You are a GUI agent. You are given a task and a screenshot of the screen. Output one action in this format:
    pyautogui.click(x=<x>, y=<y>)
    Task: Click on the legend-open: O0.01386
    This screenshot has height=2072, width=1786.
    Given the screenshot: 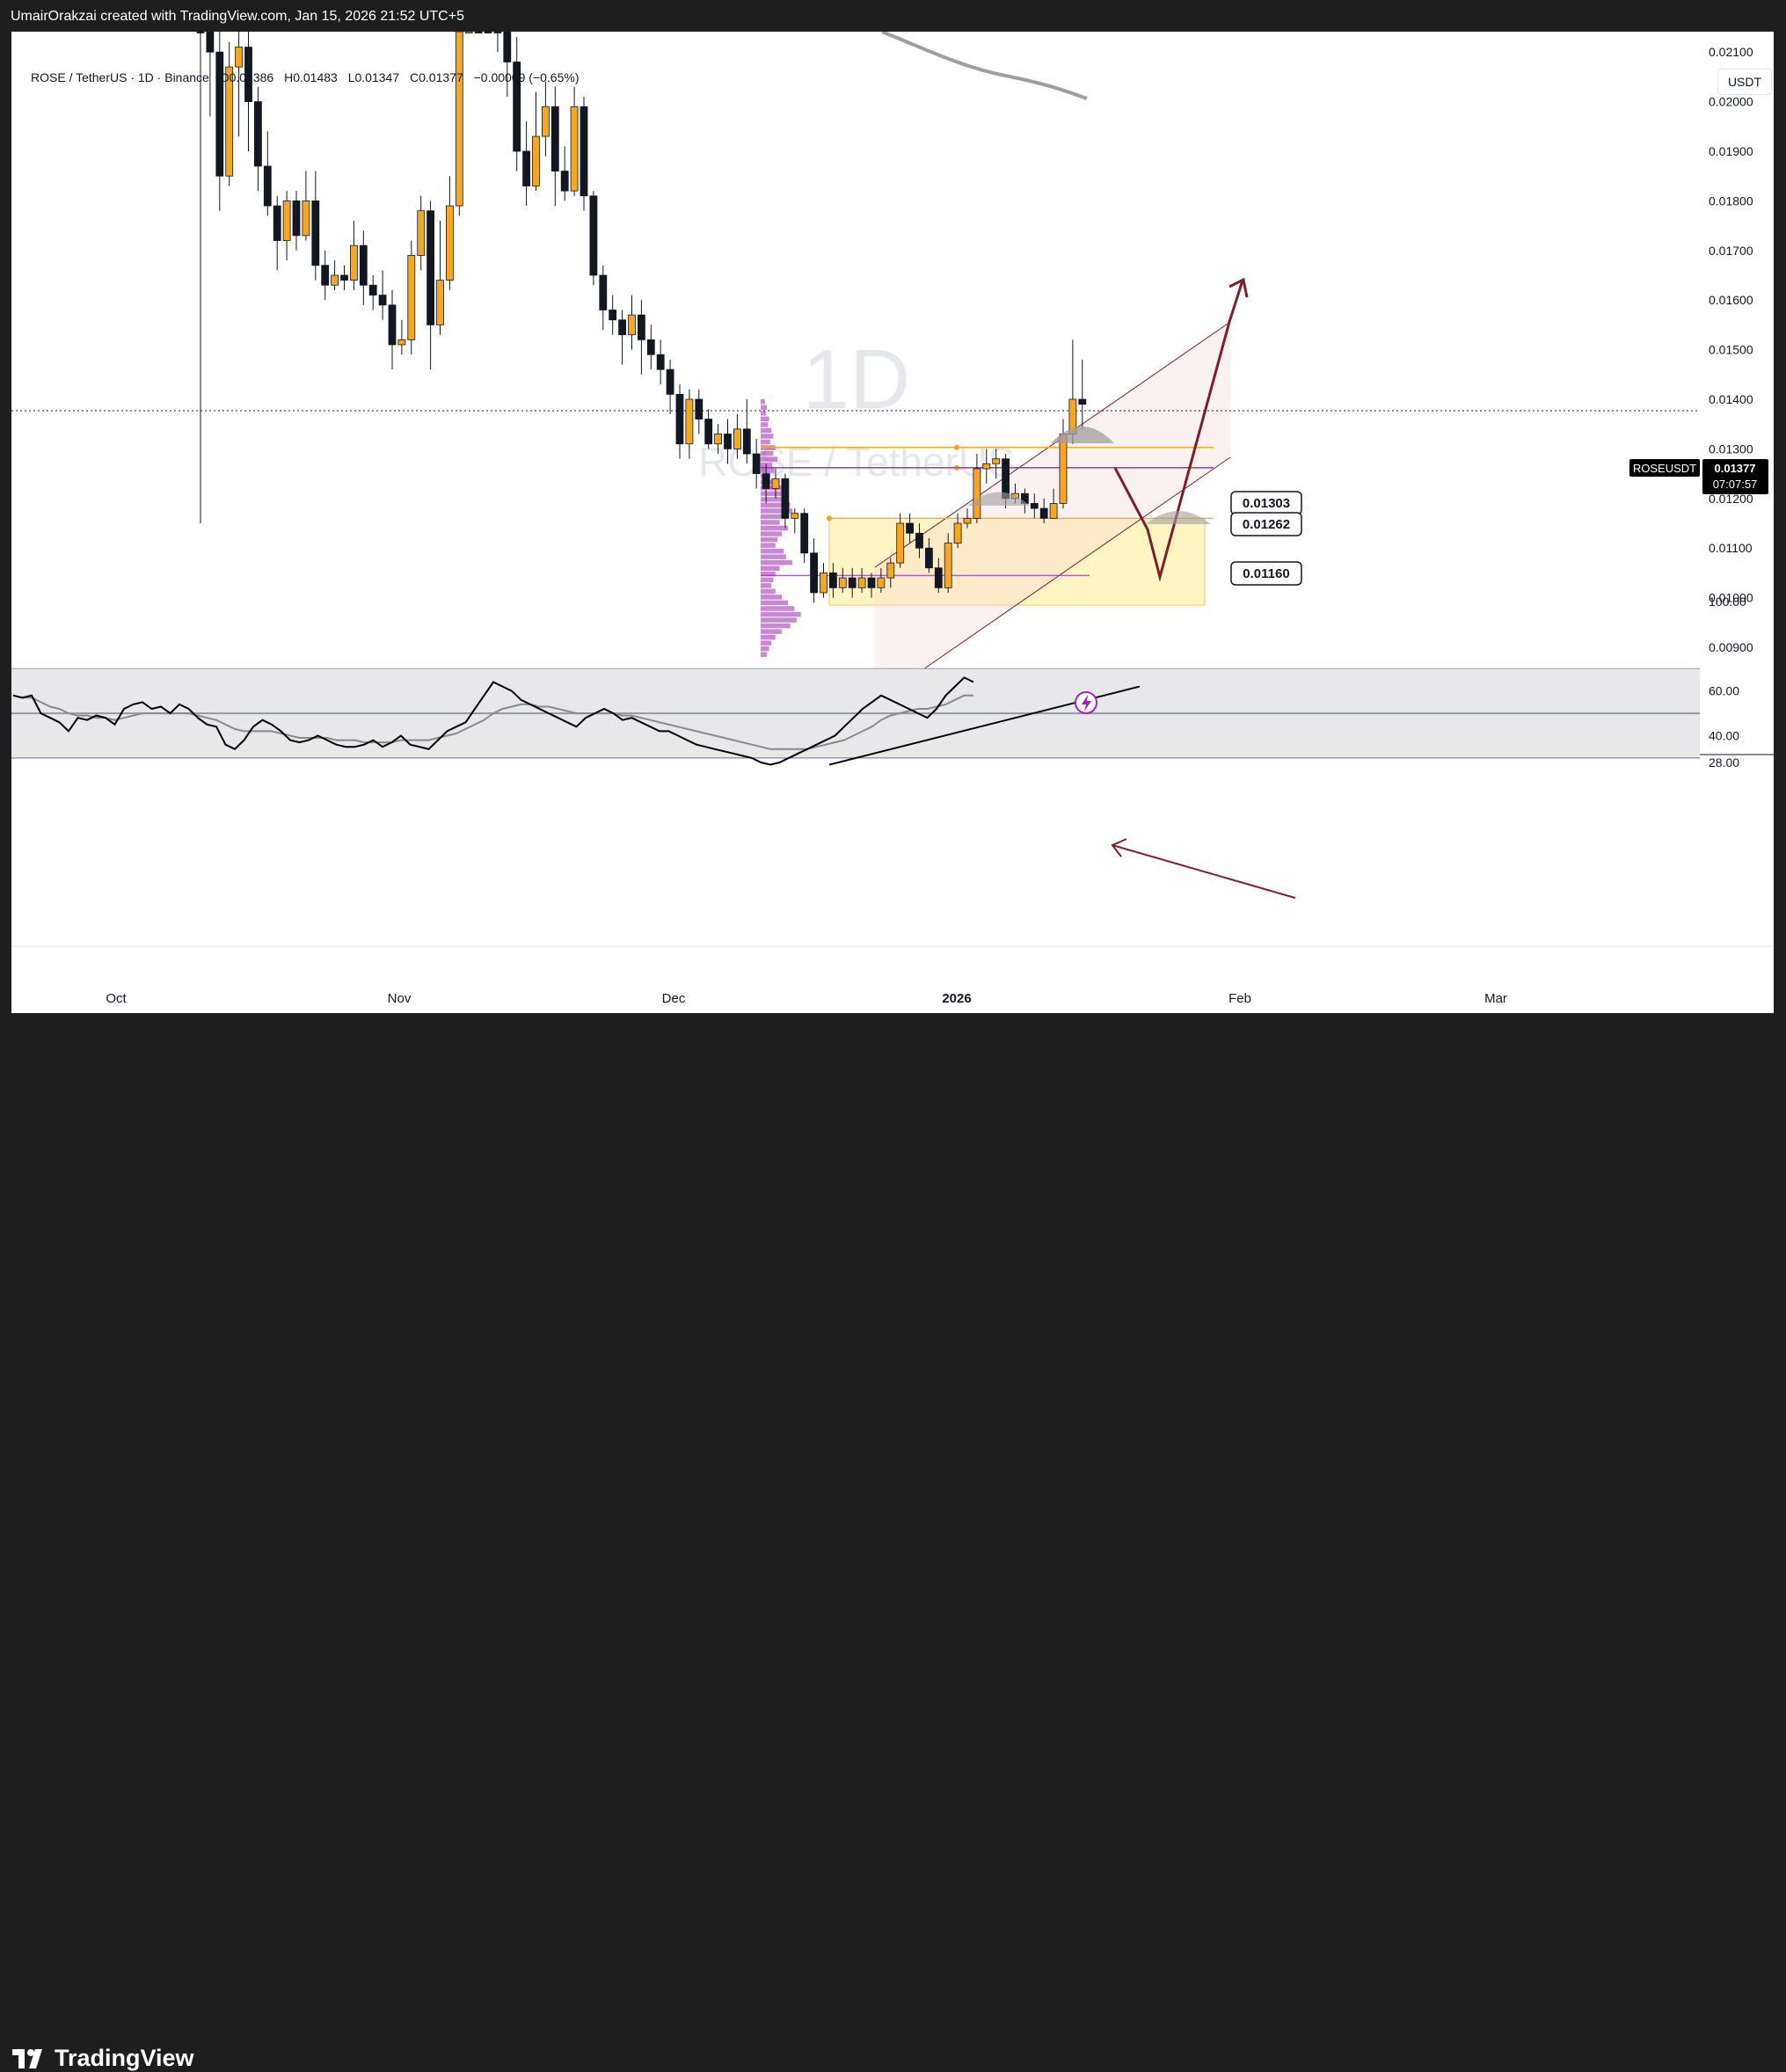 What is the action you would take?
    pyautogui.click(x=246, y=77)
    